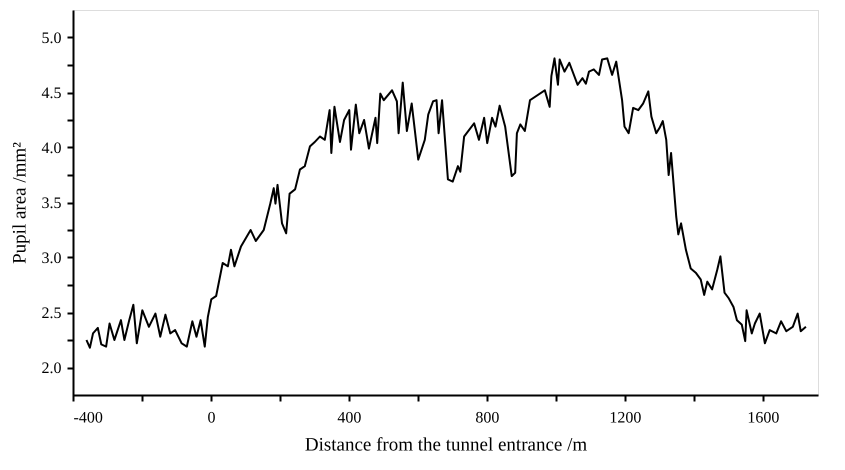  Describe the element at coordinates (487, 418) in the screenshot. I see `x-tick-label: 800` at that location.